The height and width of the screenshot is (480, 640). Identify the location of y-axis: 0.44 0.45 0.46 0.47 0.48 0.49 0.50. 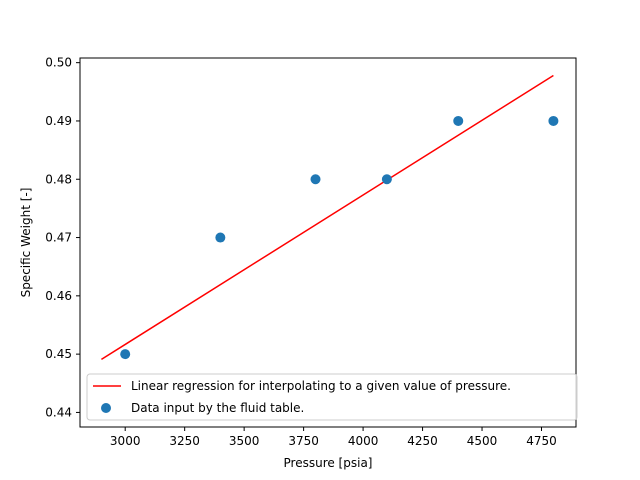
(62, 237).